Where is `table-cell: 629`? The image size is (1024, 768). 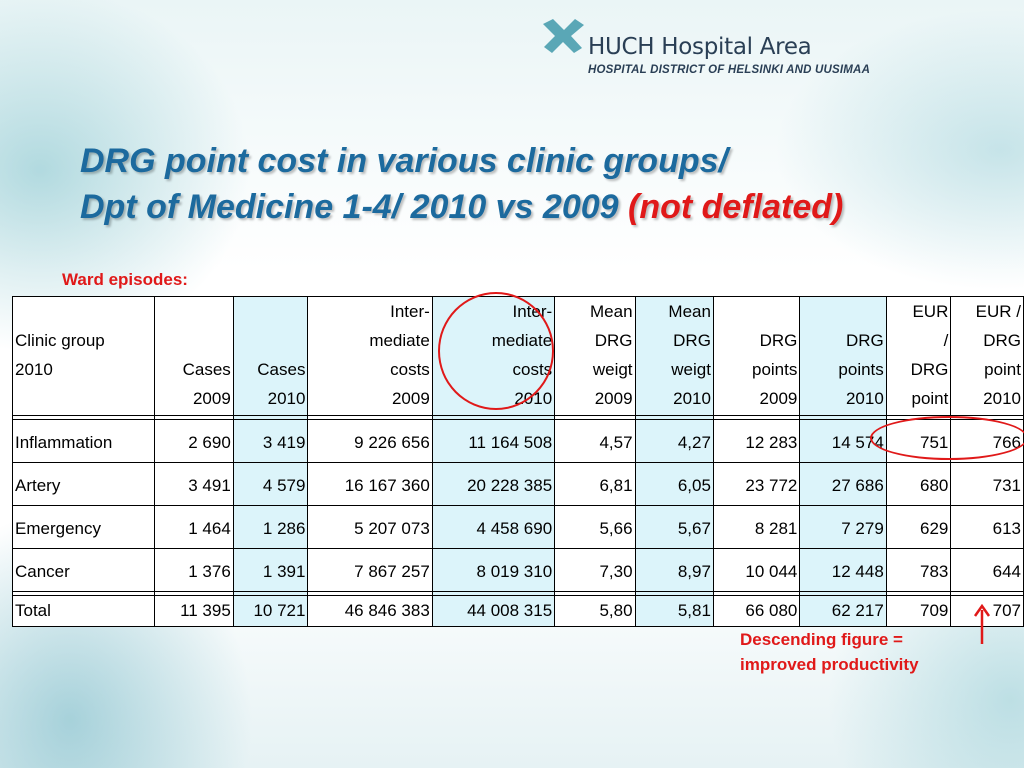 table-cell: 629 is located at coordinates (918, 527).